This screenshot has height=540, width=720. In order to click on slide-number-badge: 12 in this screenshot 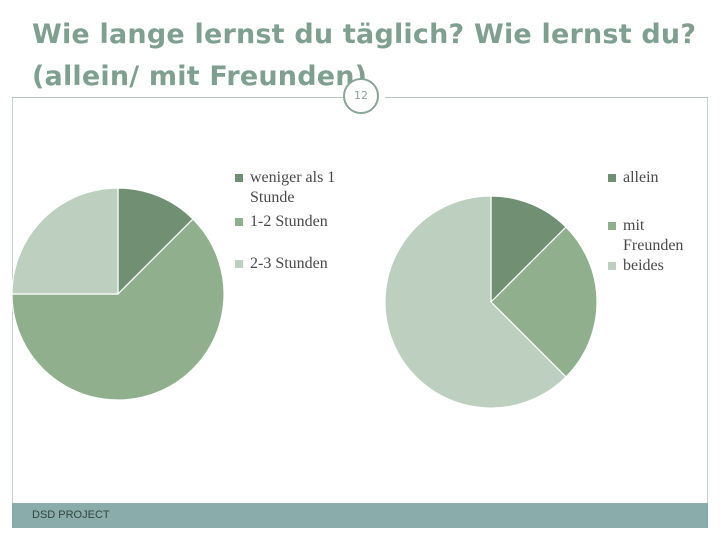, I will do `click(361, 96)`.